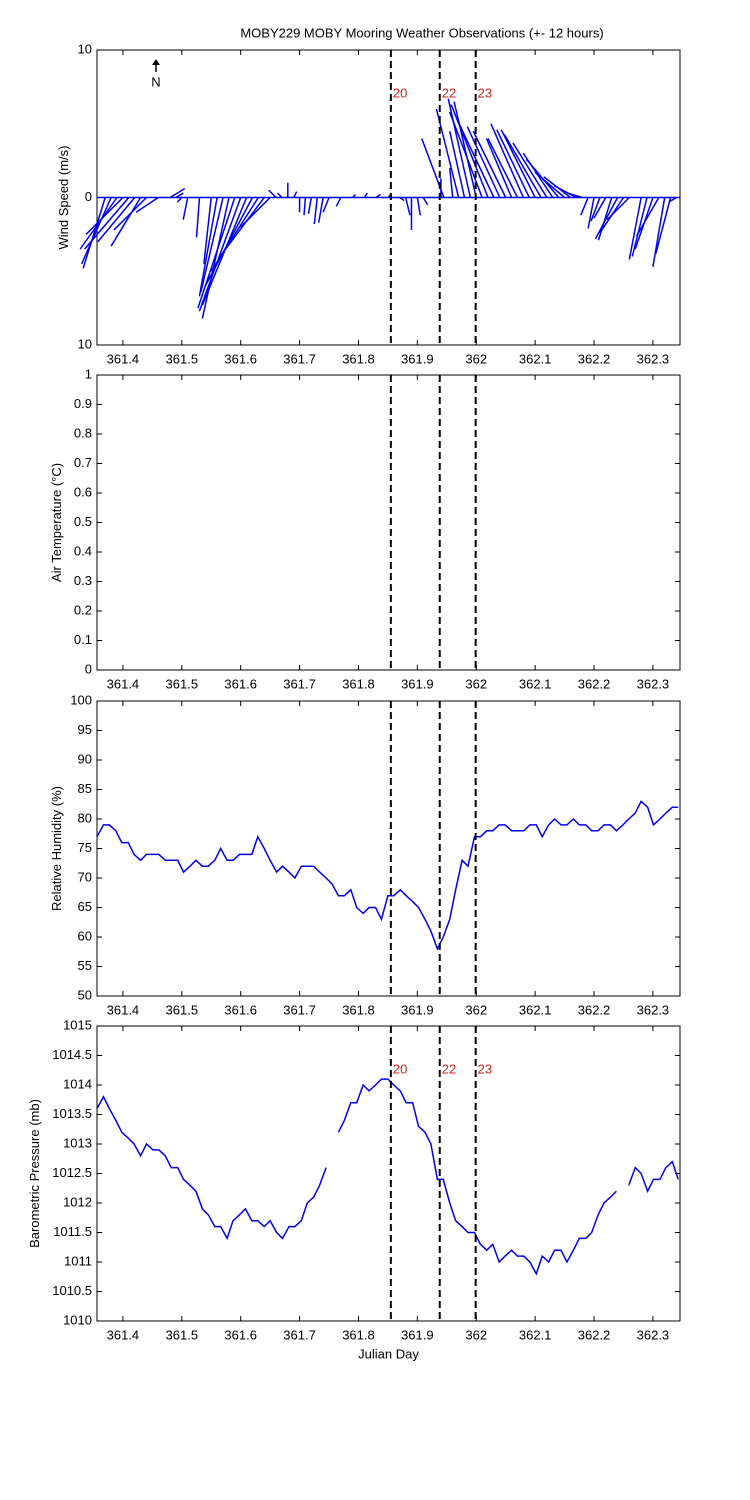 The height and width of the screenshot is (1500, 750). Describe the element at coordinates (156, 62) in the screenshot. I see `north-arrow-head` at that location.